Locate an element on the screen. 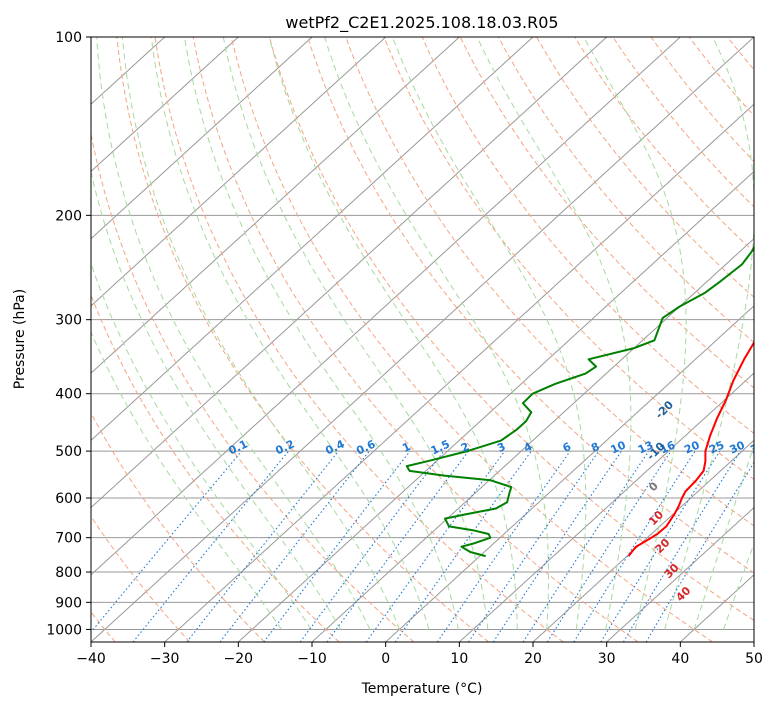  mixing-ratio-label: 30 is located at coordinates (738, 447).